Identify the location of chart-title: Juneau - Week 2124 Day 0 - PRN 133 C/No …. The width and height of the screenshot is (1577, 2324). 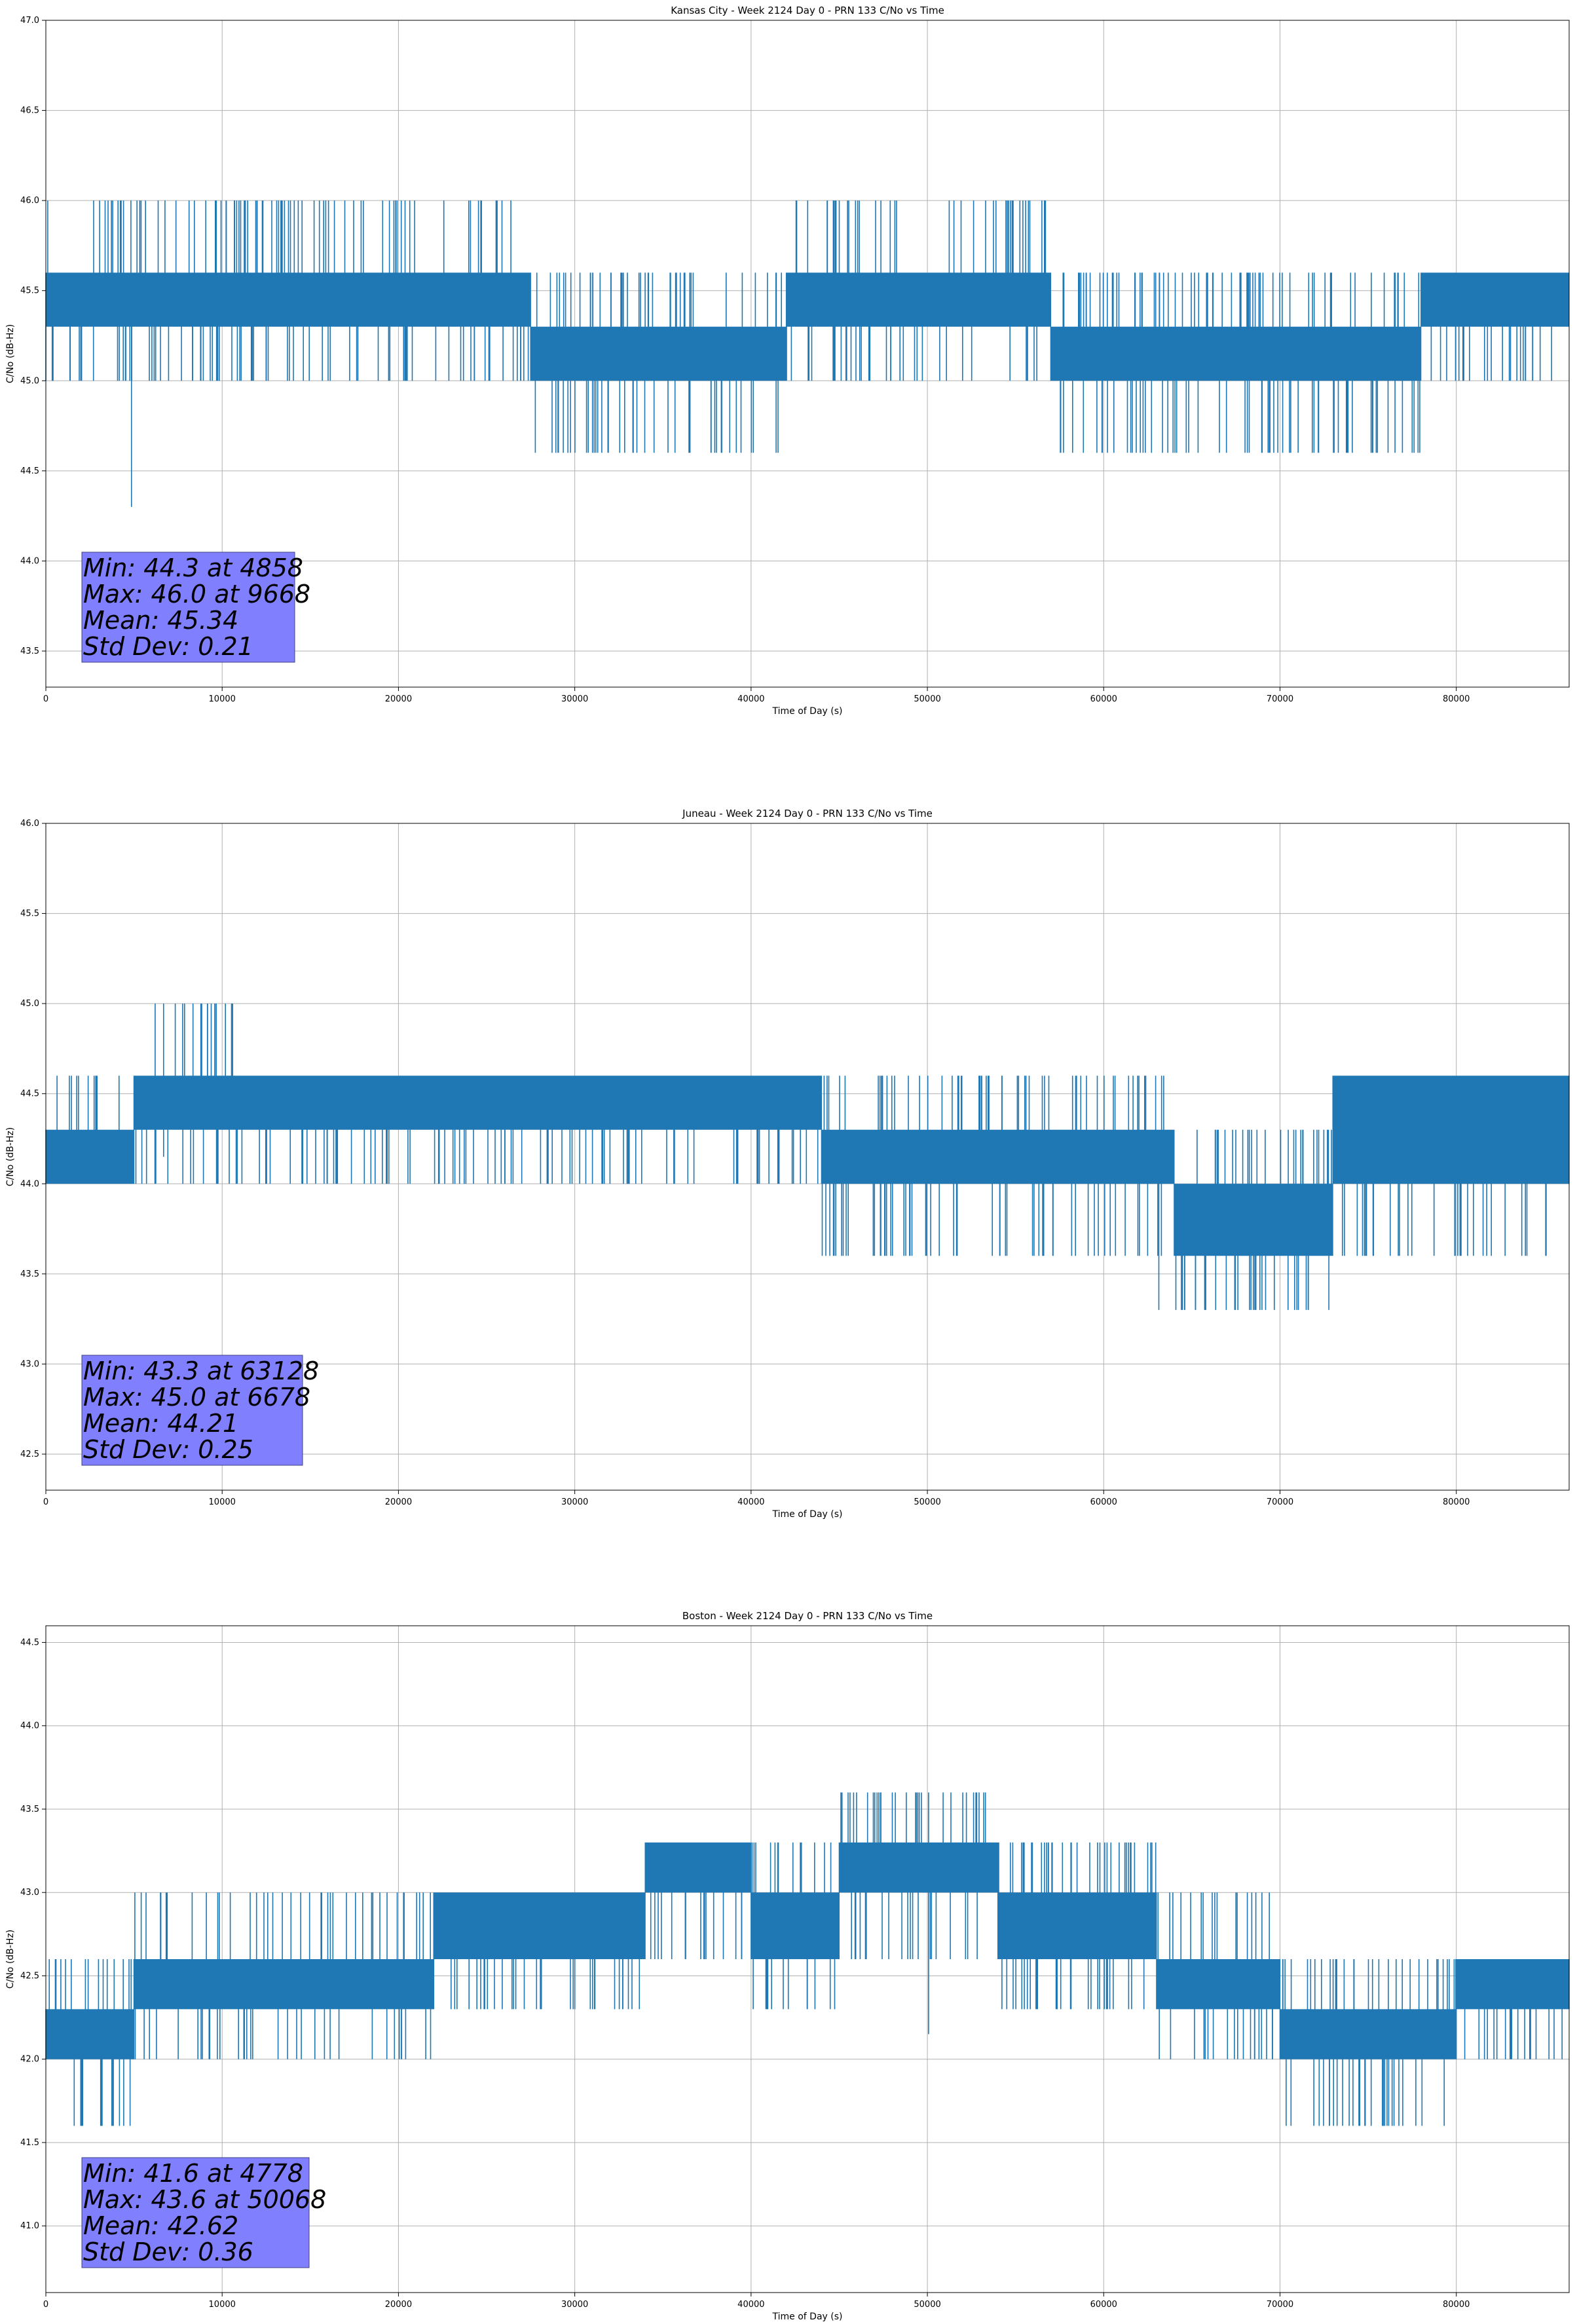
(807, 813).